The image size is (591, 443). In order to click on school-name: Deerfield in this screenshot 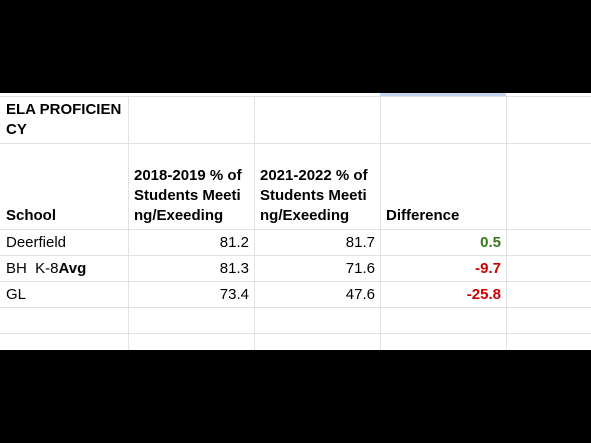, I will do `click(64, 242)`.